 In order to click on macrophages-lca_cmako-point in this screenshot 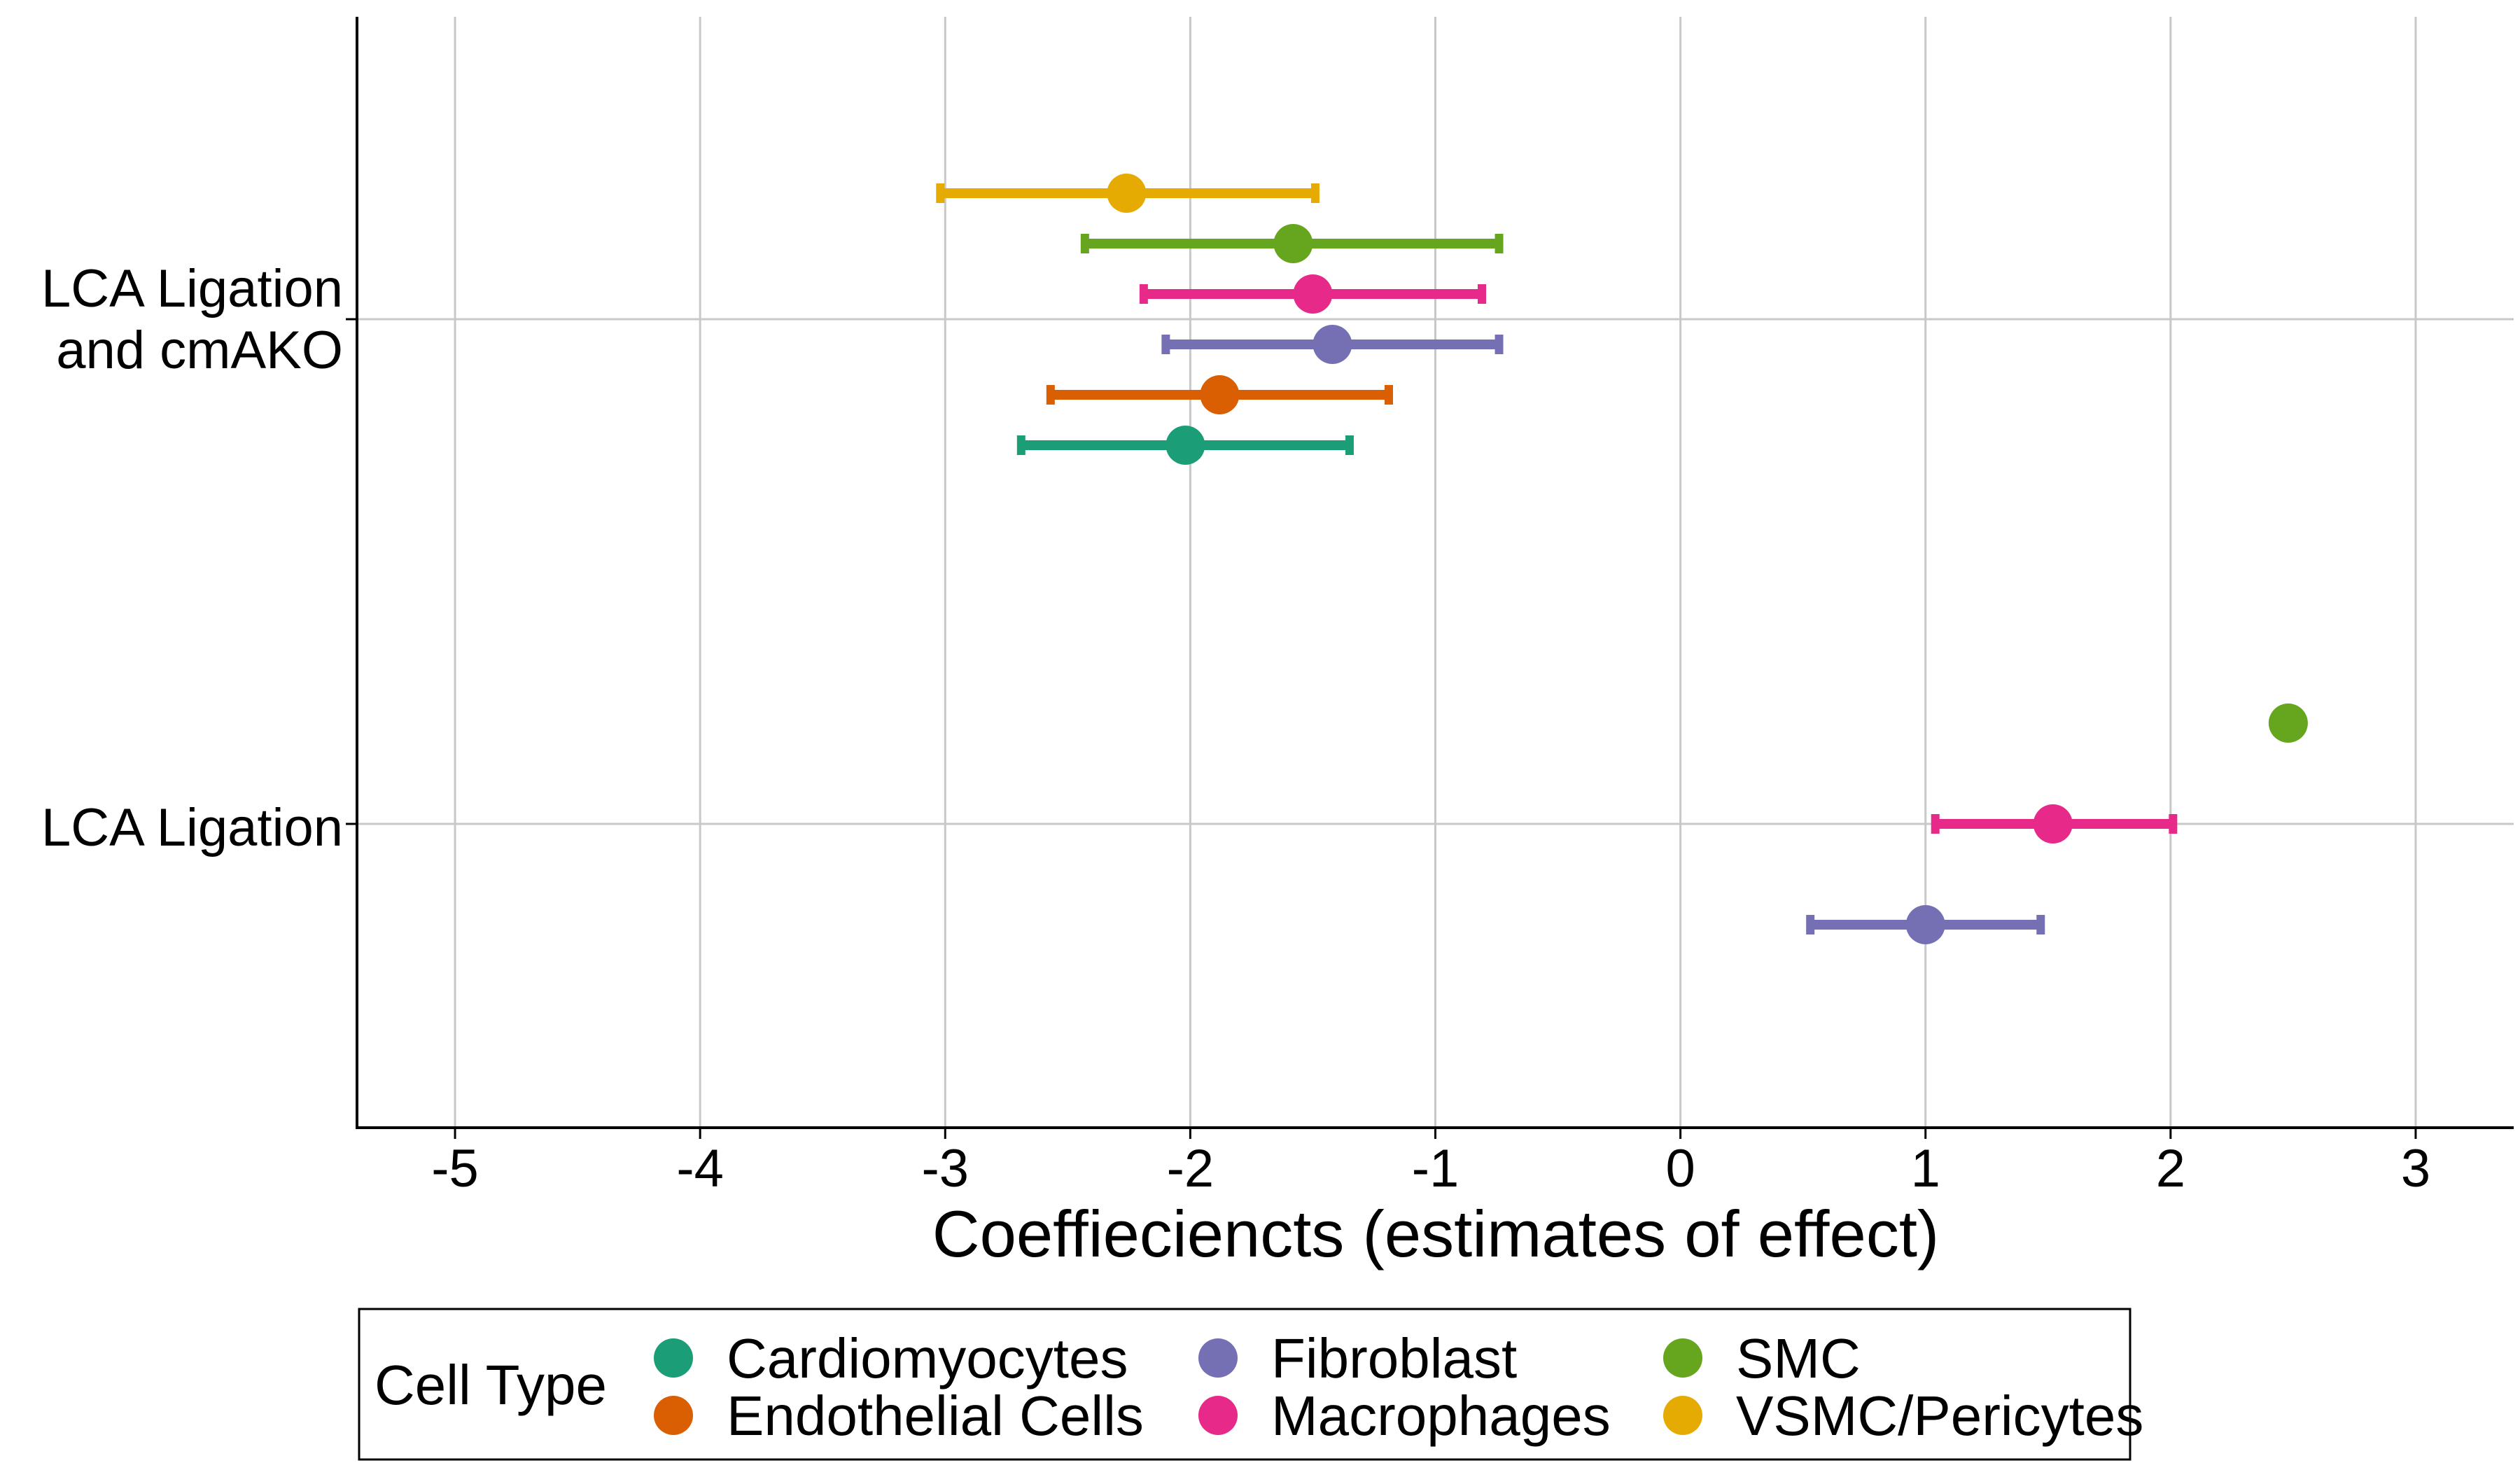, I will do `click(1313, 294)`.